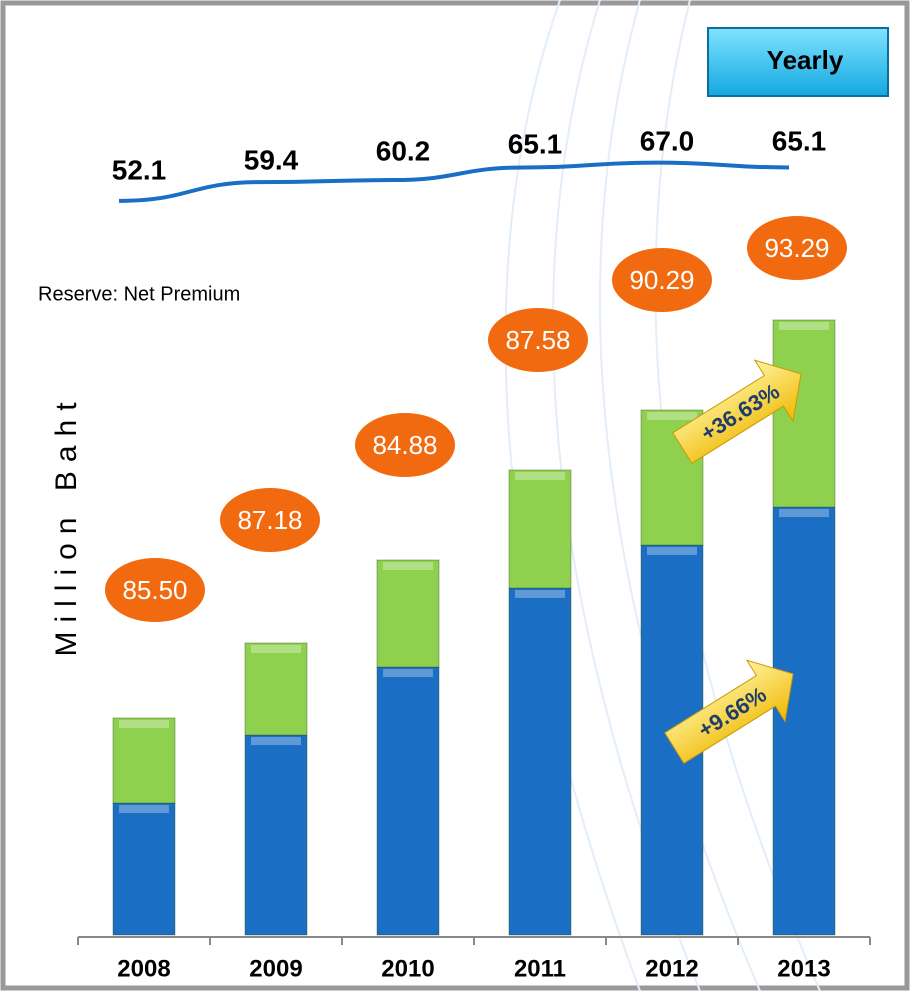  I want to click on ratio-label: 87.18, so click(269, 520).